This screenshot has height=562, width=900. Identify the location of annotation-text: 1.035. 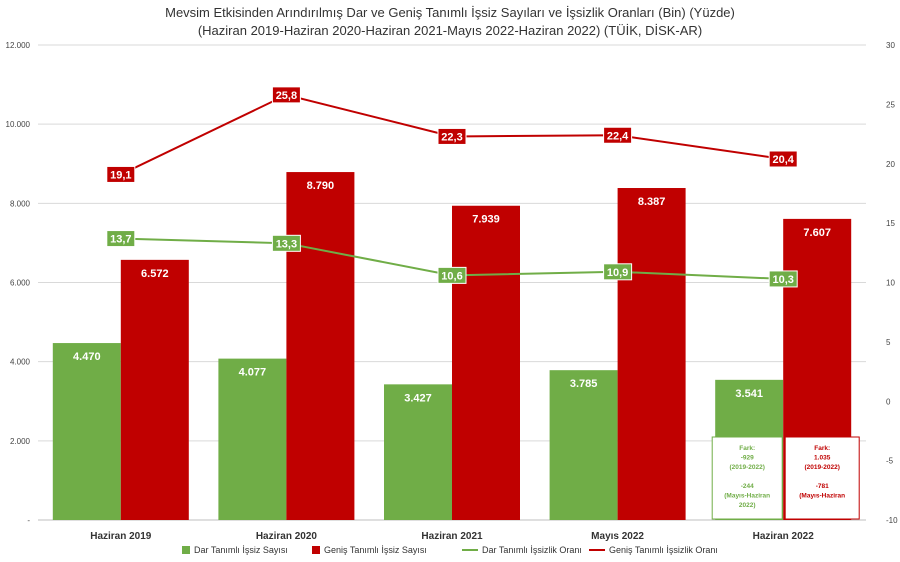
(822, 458).